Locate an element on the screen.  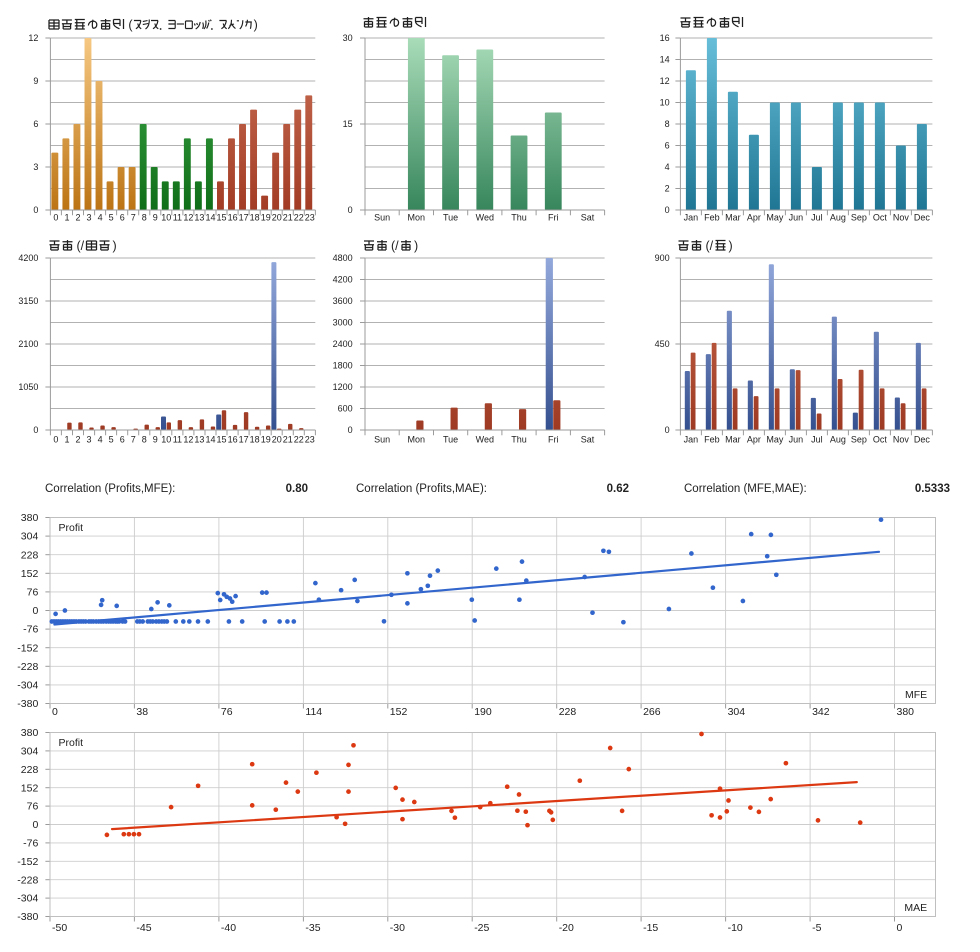
svg-text: 3150 is located at coordinates (28, 301).